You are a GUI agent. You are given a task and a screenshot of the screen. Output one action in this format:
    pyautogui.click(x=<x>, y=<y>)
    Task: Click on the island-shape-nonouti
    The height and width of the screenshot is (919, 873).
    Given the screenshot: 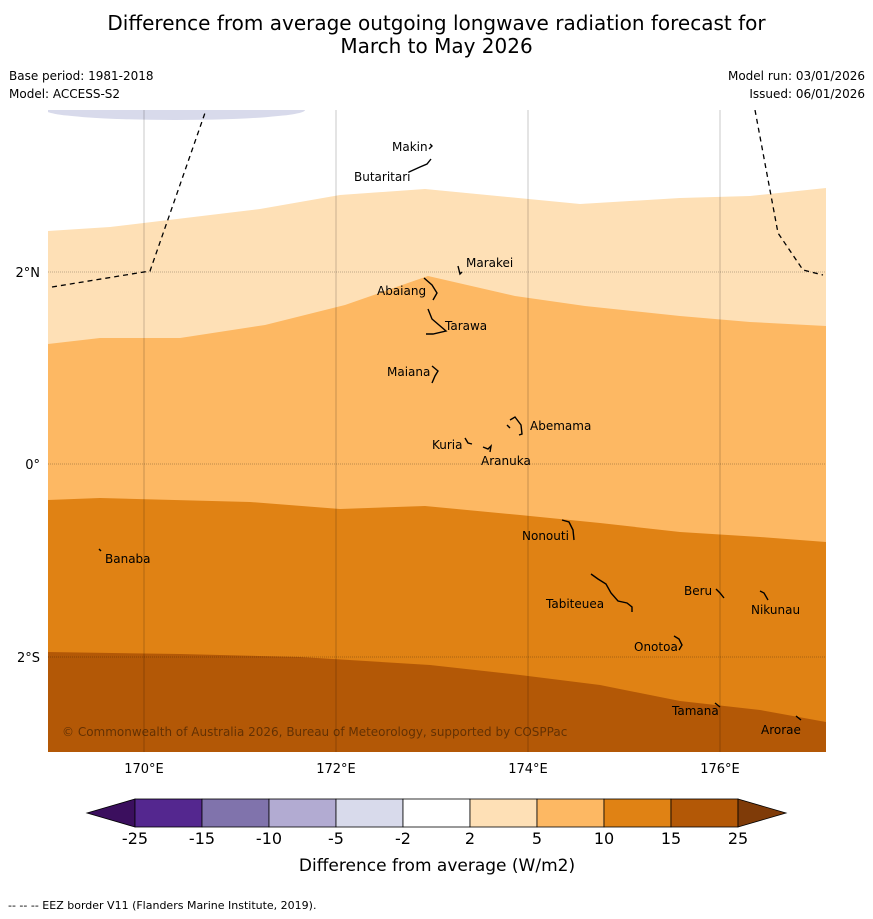 What is the action you would take?
    pyautogui.click(x=568, y=530)
    